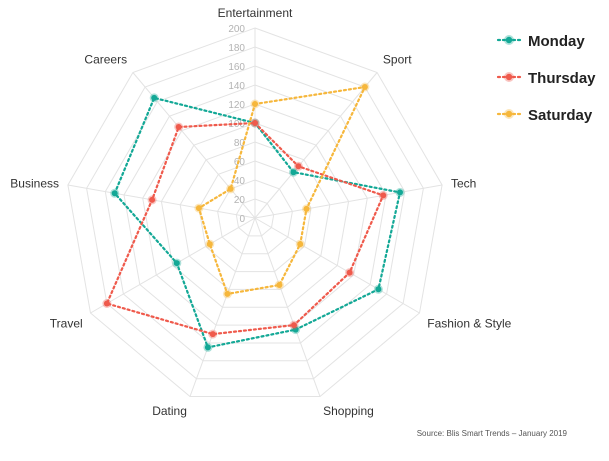  What do you see at coordinates (236, 29) in the screenshot?
I see `tick-label: 200` at bounding box center [236, 29].